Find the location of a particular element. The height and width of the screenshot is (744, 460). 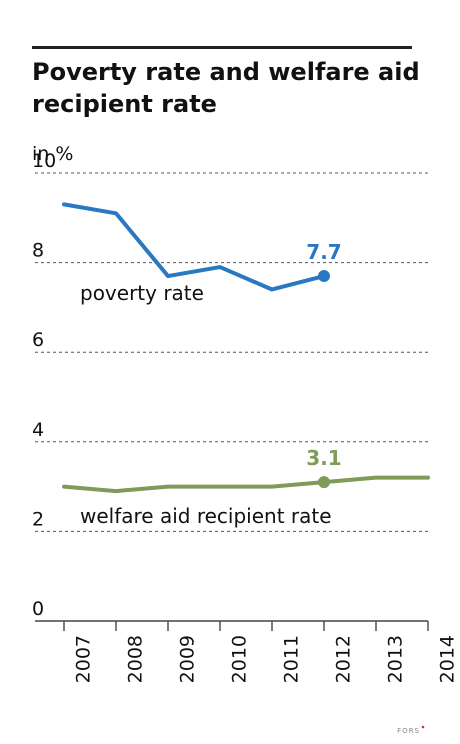

x-tick-label: 2010 is located at coordinates (240, 659).